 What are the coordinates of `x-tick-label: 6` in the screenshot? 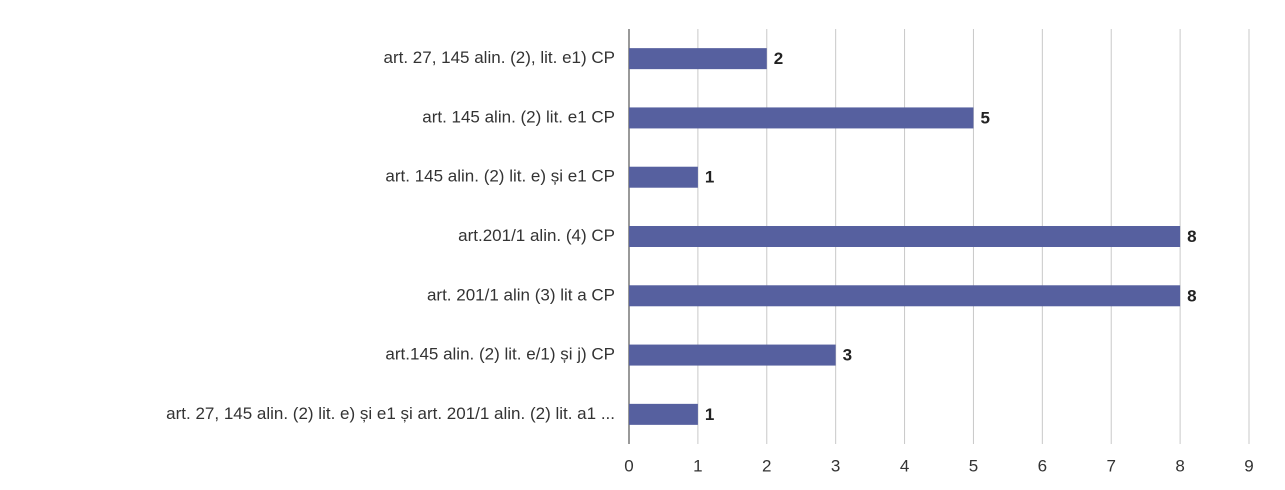 It's located at (1042, 465).